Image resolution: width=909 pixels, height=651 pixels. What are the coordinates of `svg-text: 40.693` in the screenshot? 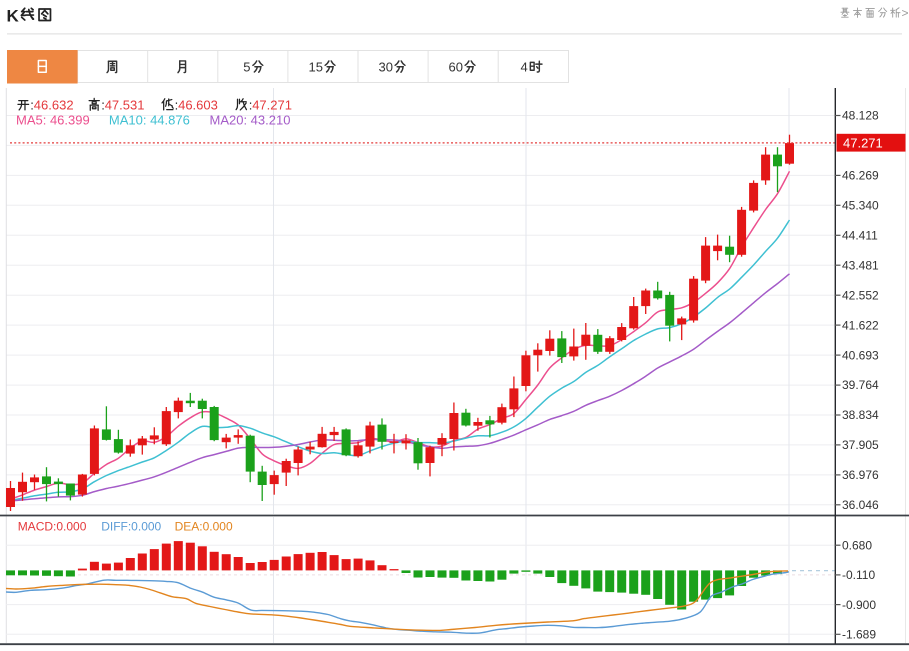 It's located at (860, 355).